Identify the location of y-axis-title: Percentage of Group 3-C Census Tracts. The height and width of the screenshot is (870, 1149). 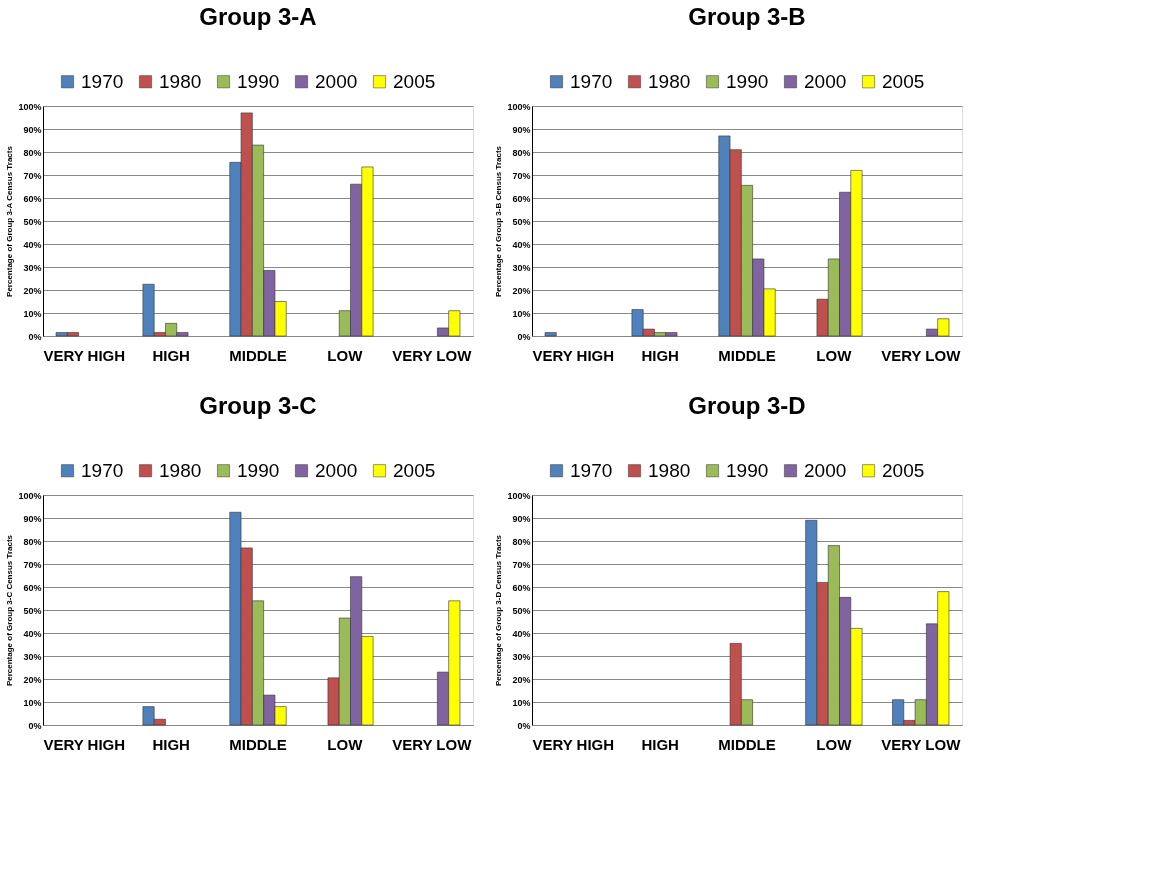
(10, 610).